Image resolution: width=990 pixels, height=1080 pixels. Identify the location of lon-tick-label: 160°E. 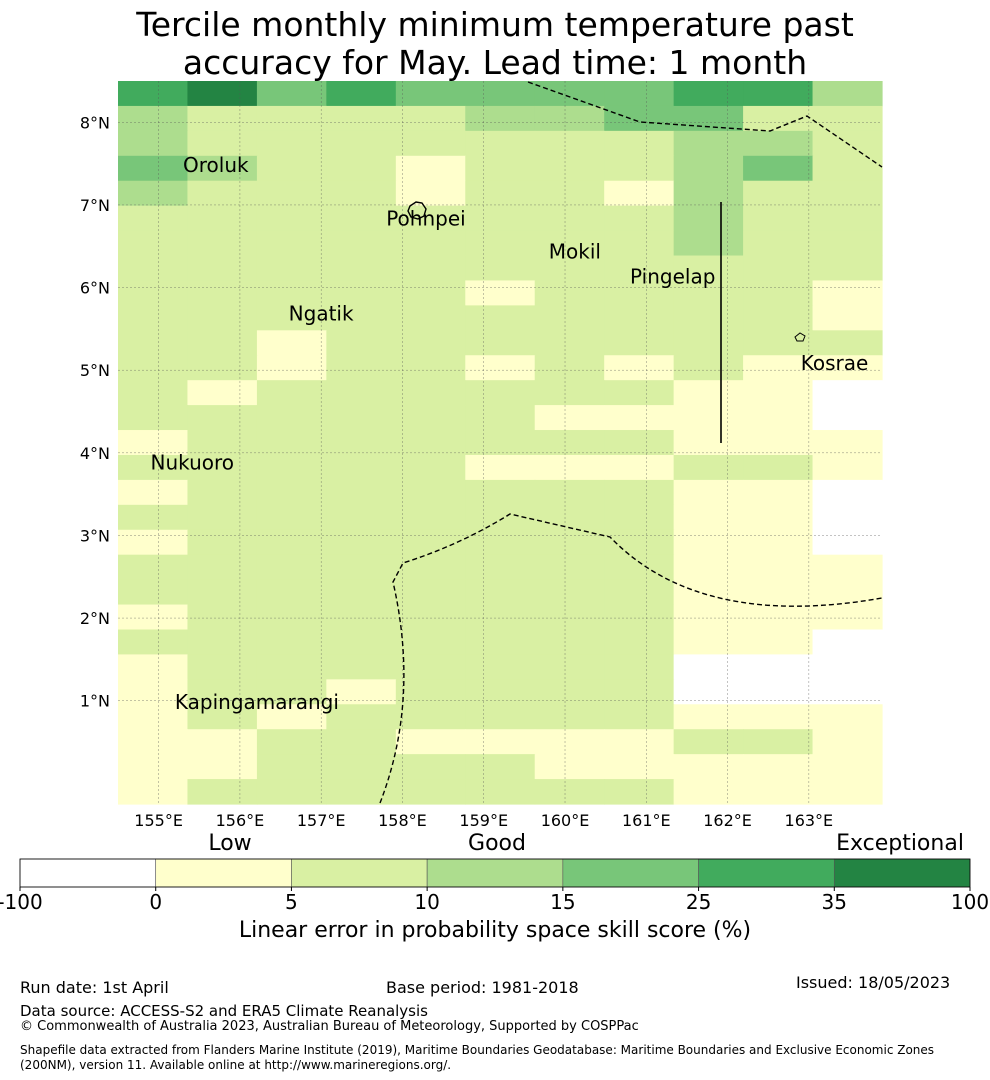
(565, 820).